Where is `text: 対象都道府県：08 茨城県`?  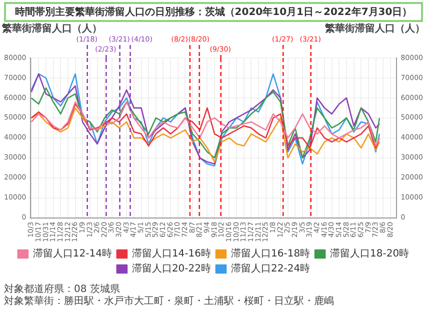
text: 対象都道府県：08 茨城県 is located at coordinates (62, 290).